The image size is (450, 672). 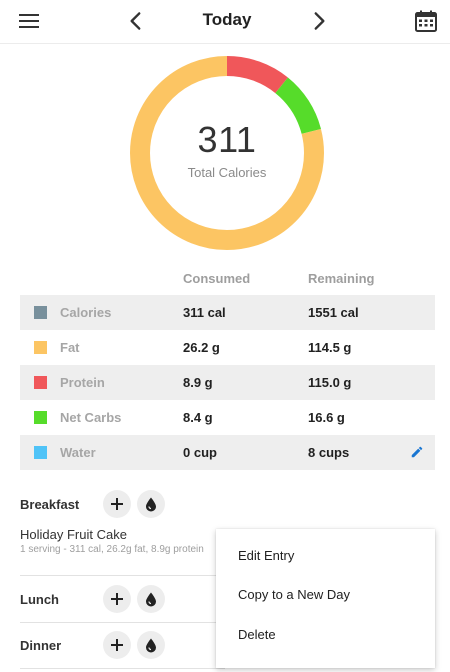 I want to click on net-carbs-swatch, so click(x=40, y=417).